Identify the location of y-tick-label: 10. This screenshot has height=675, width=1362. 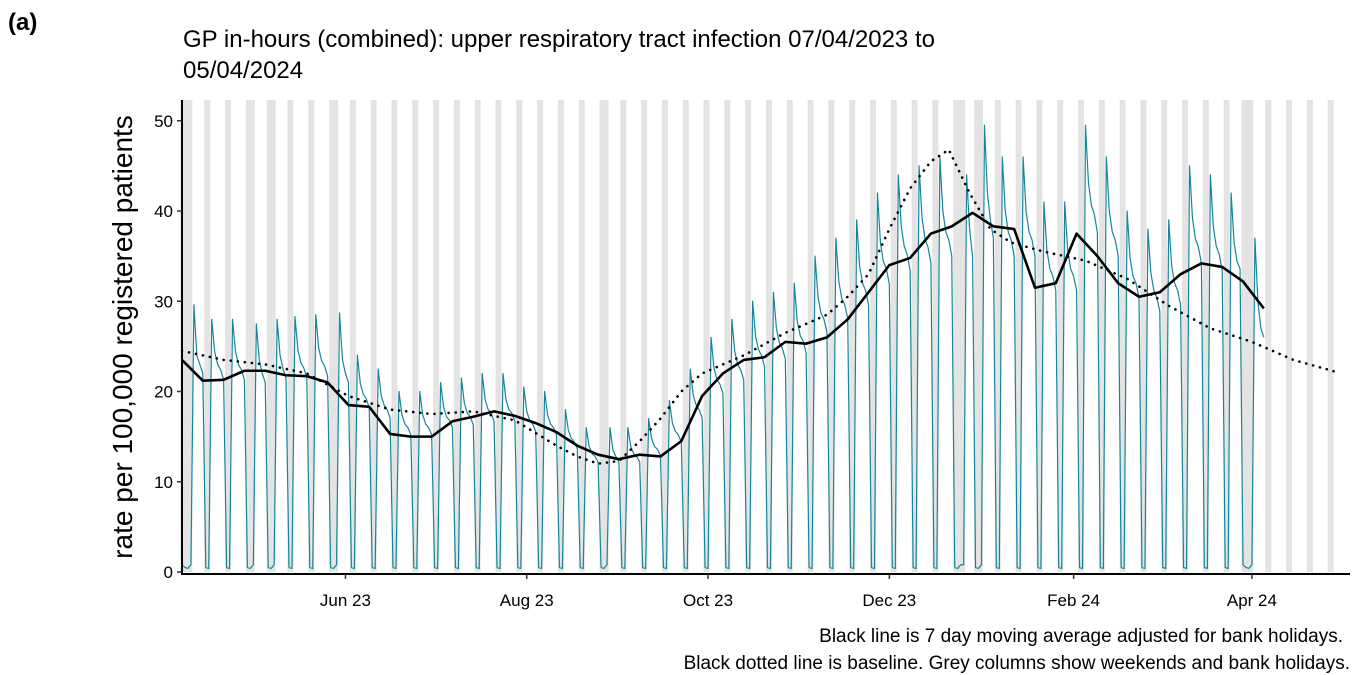
(163, 482).